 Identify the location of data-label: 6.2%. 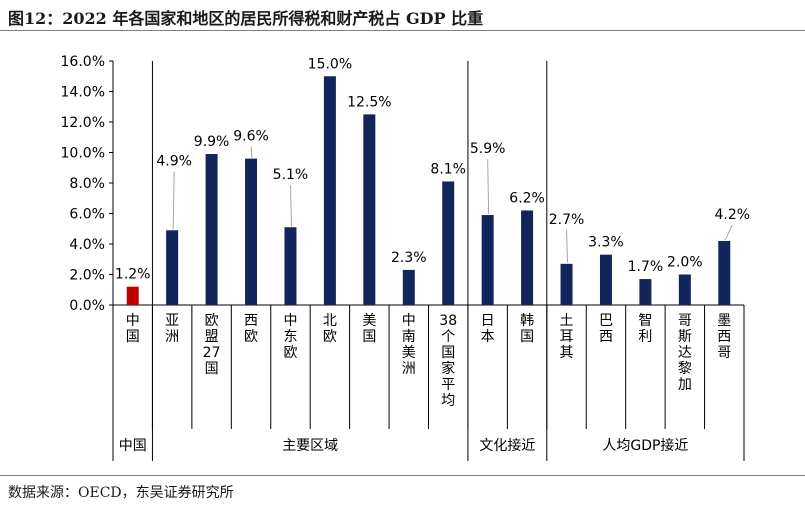
(527, 198).